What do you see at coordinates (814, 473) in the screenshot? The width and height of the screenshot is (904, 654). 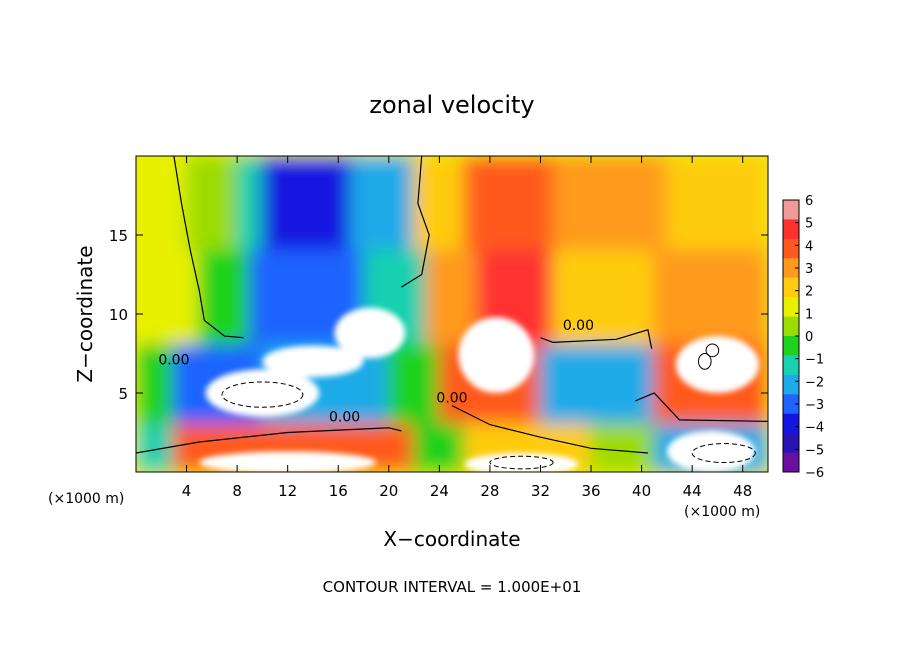 I see `colorbar-label-12: −6` at bounding box center [814, 473].